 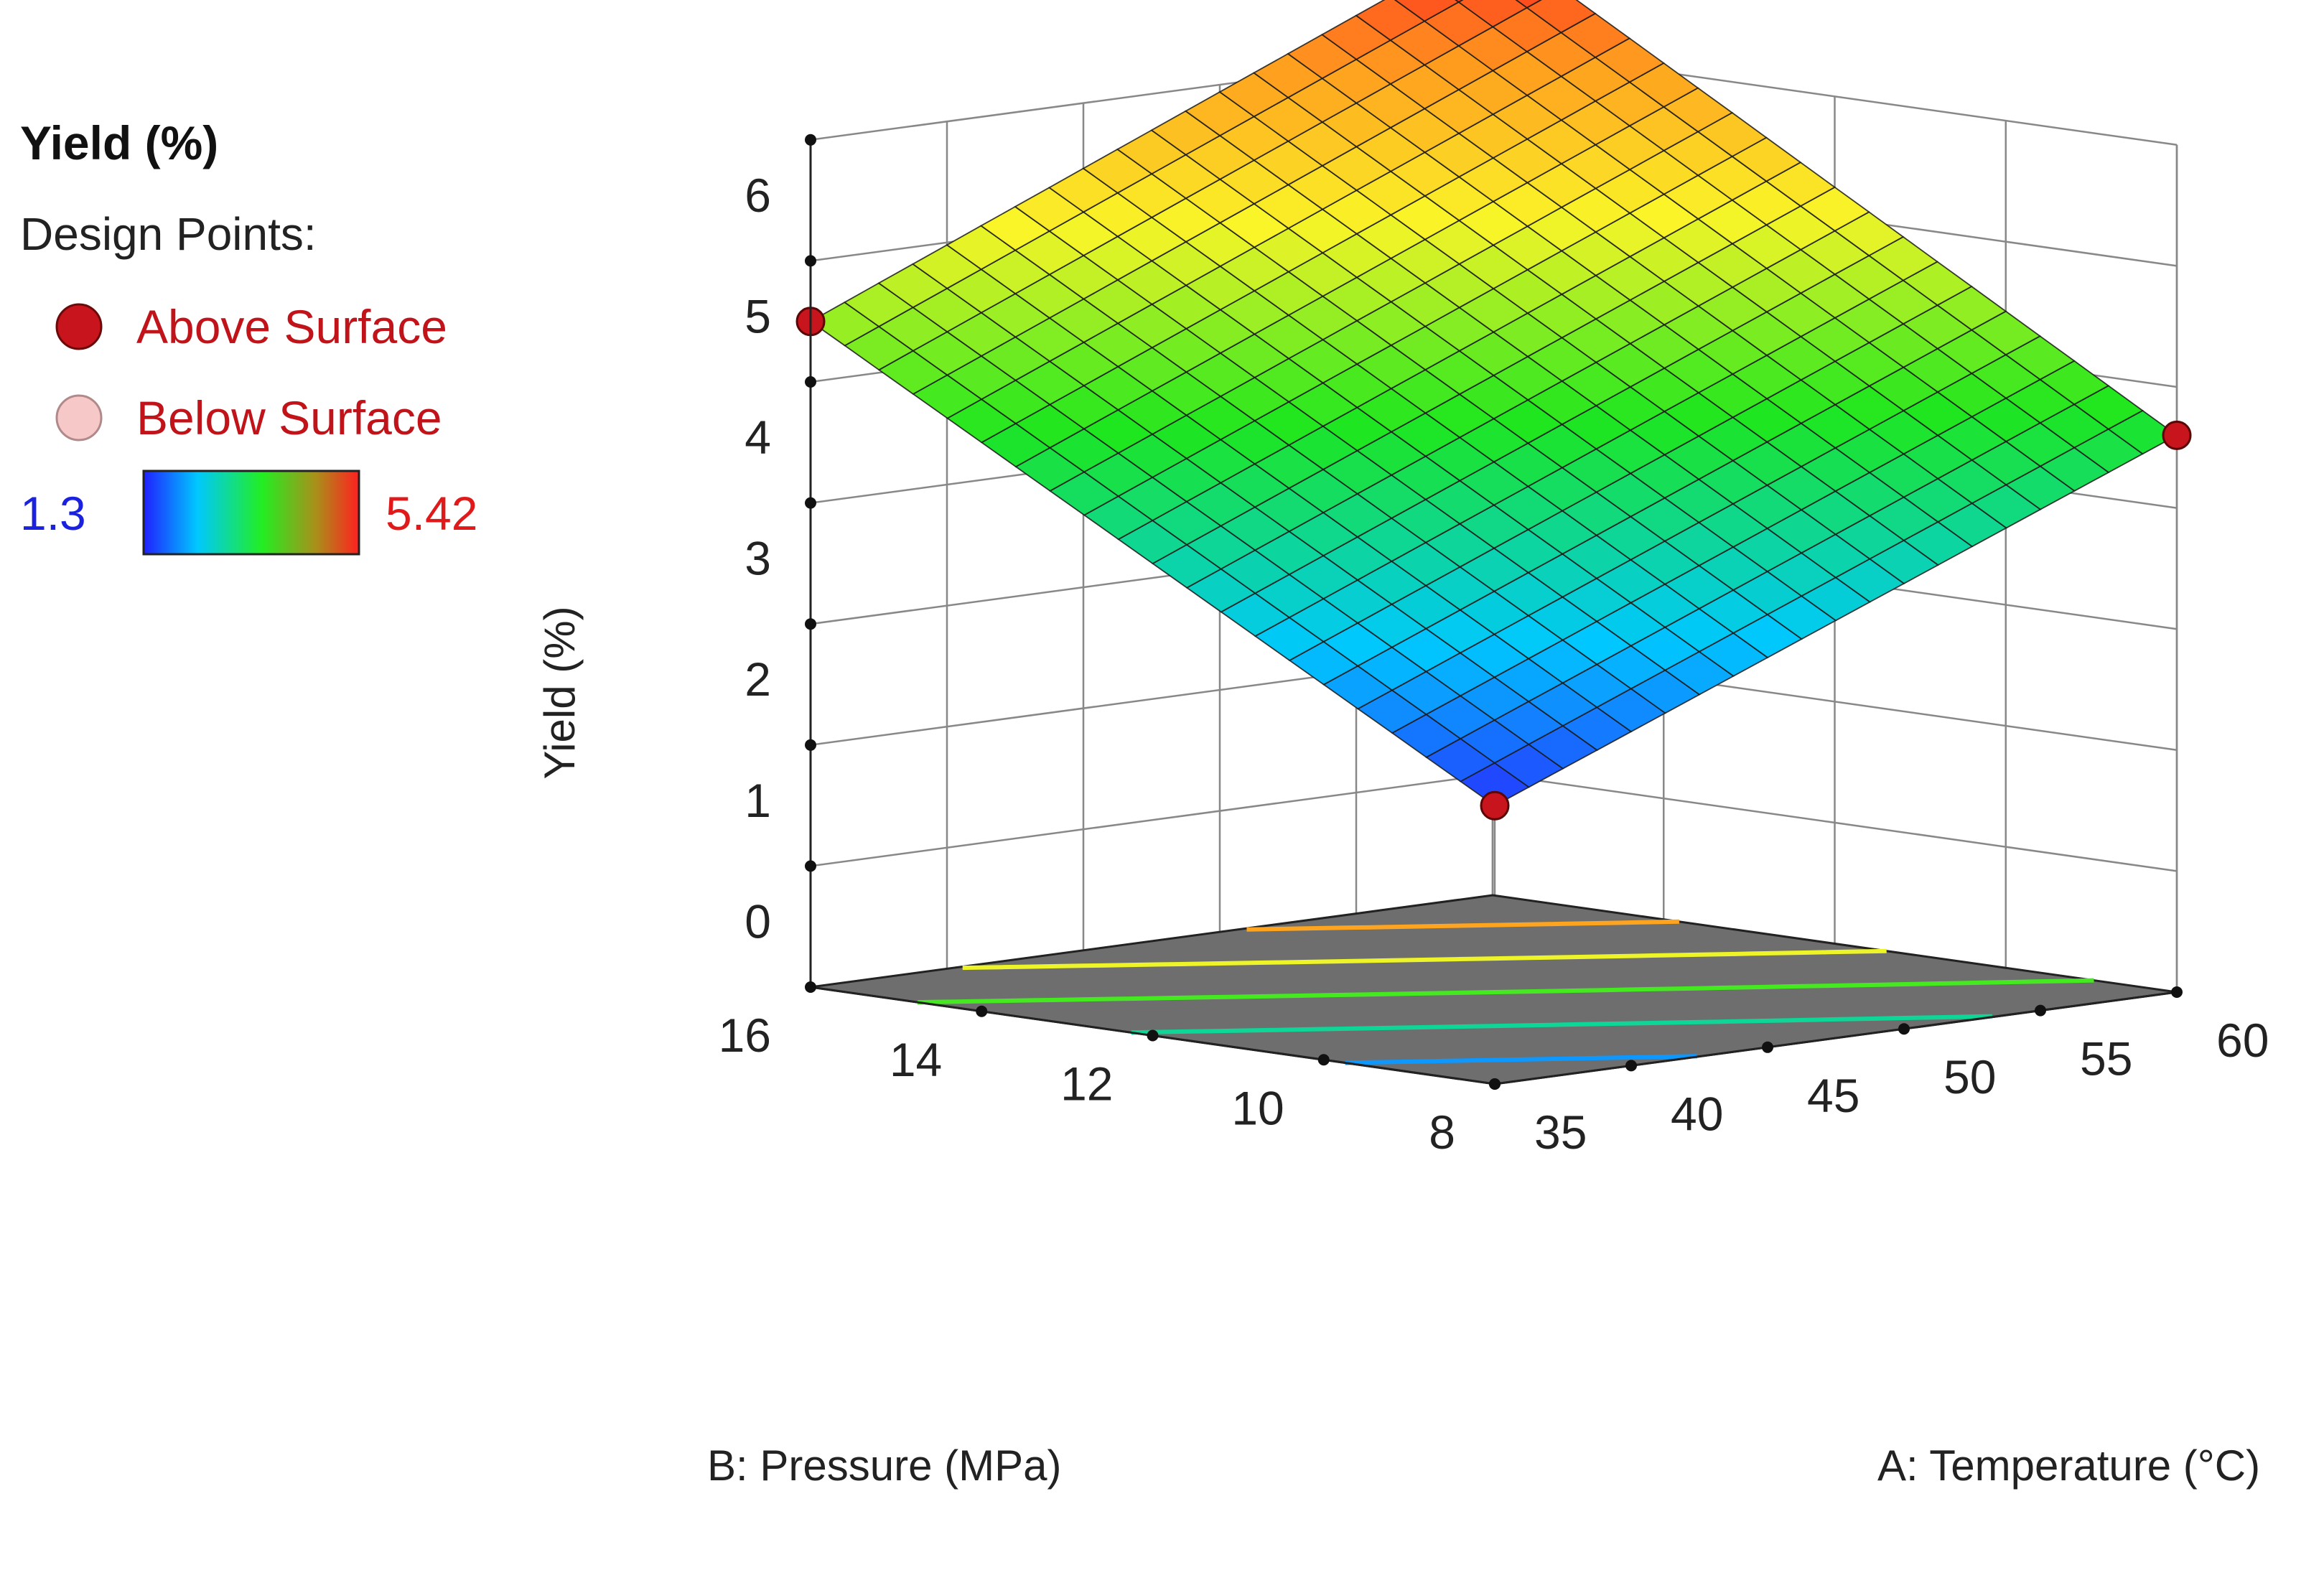 What do you see at coordinates (560, 692) in the screenshot?
I see `z-axis-label: Yield (%)` at bounding box center [560, 692].